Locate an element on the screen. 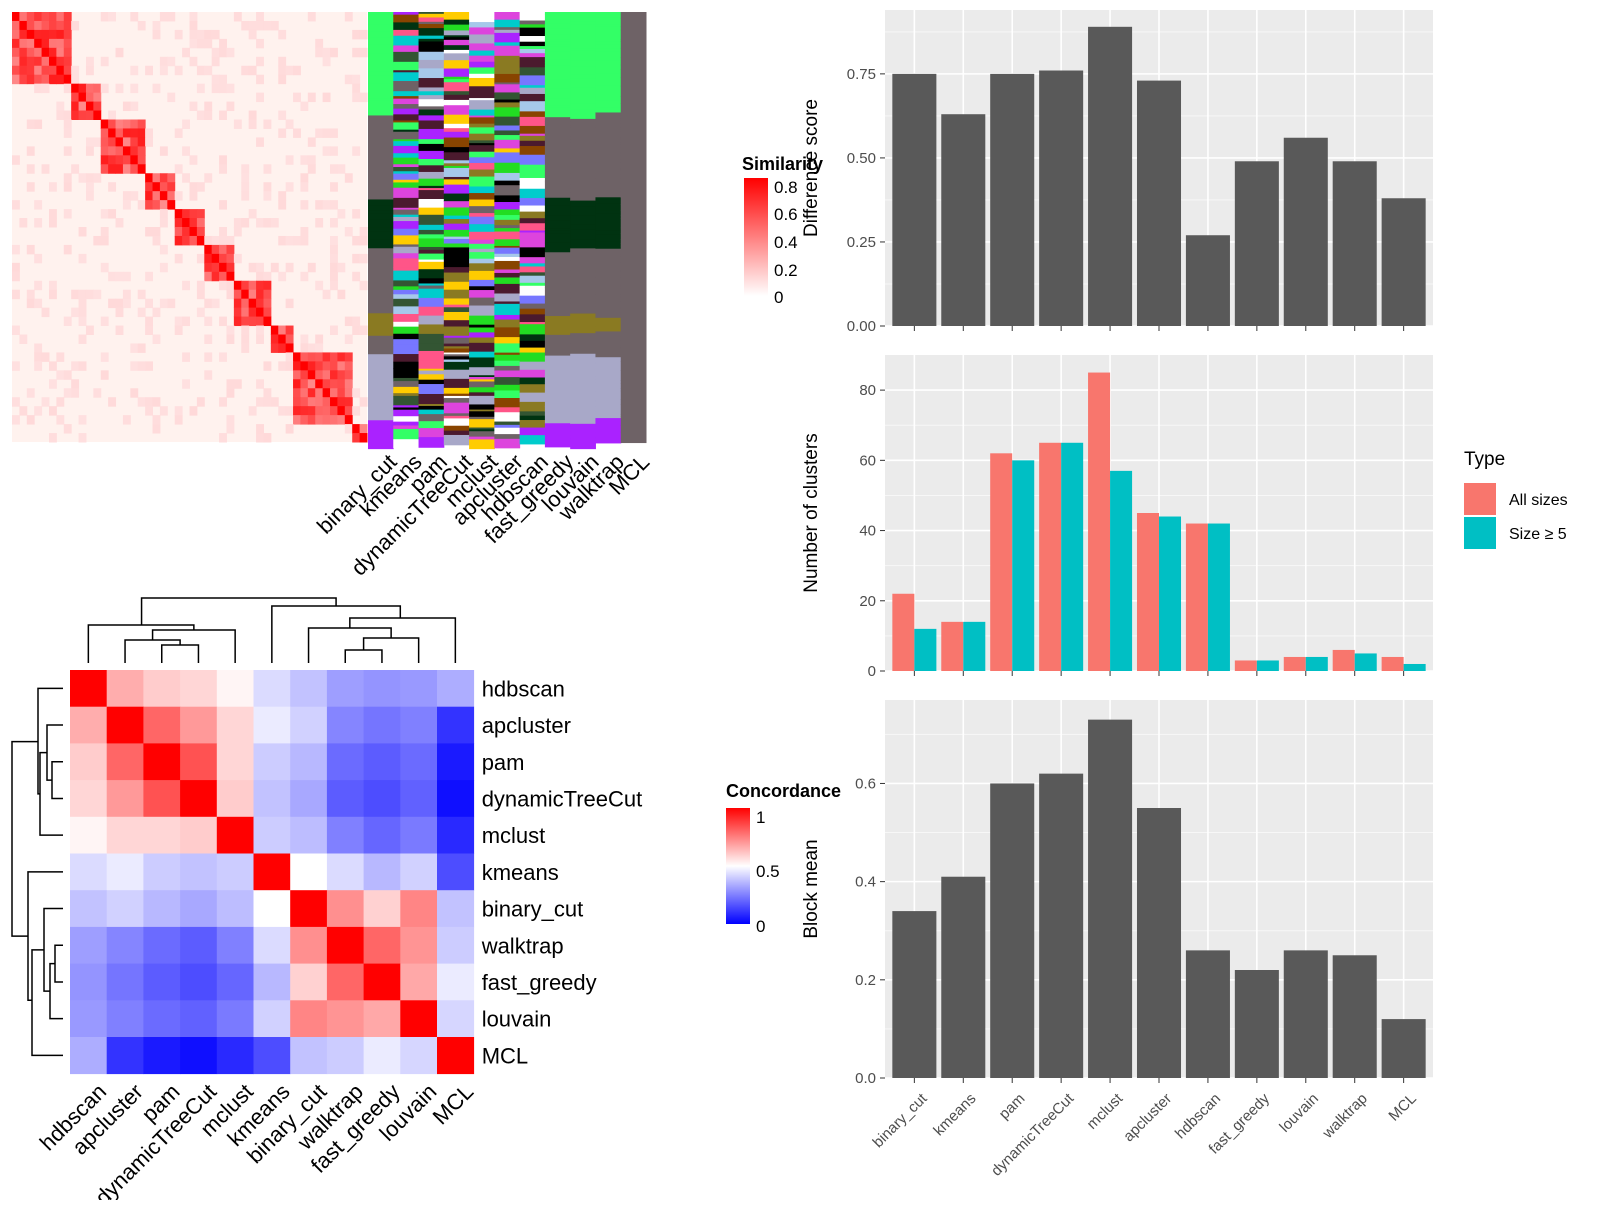 The height and width of the screenshot is (1205, 1600). concordance-legend-tick: 0 is located at coordinates (760, 926).